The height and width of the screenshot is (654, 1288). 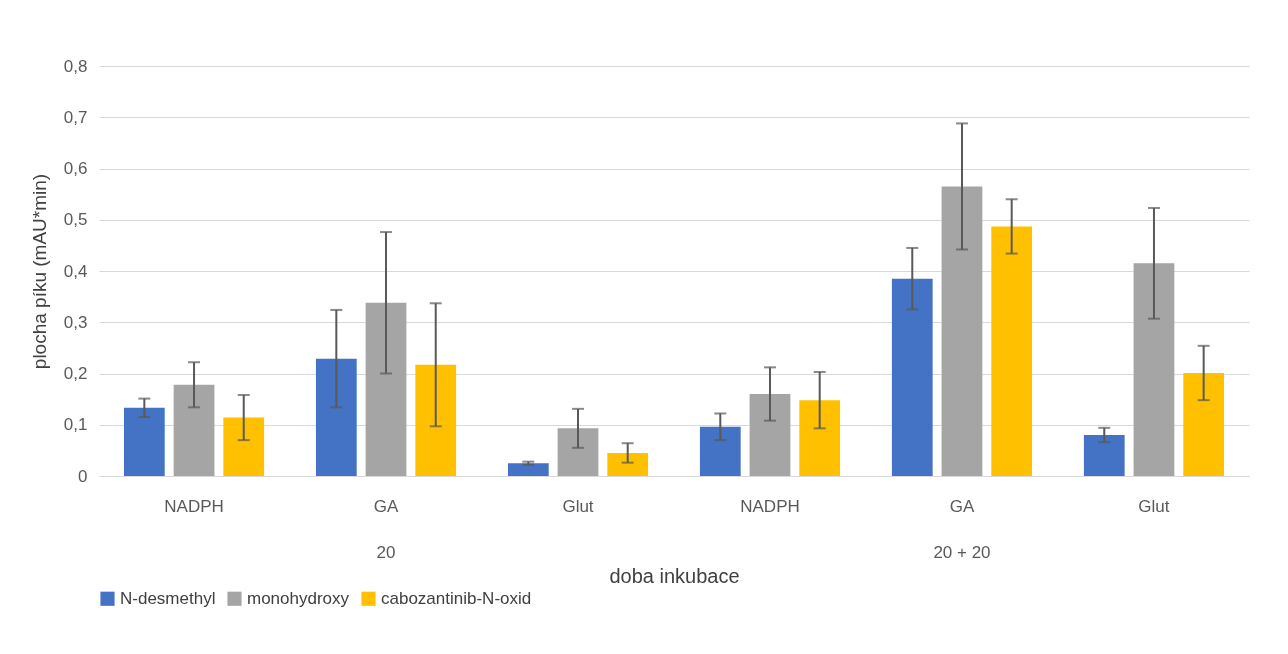 I want to click on y-tick-label: 0,4, so click(x=75, y=271).